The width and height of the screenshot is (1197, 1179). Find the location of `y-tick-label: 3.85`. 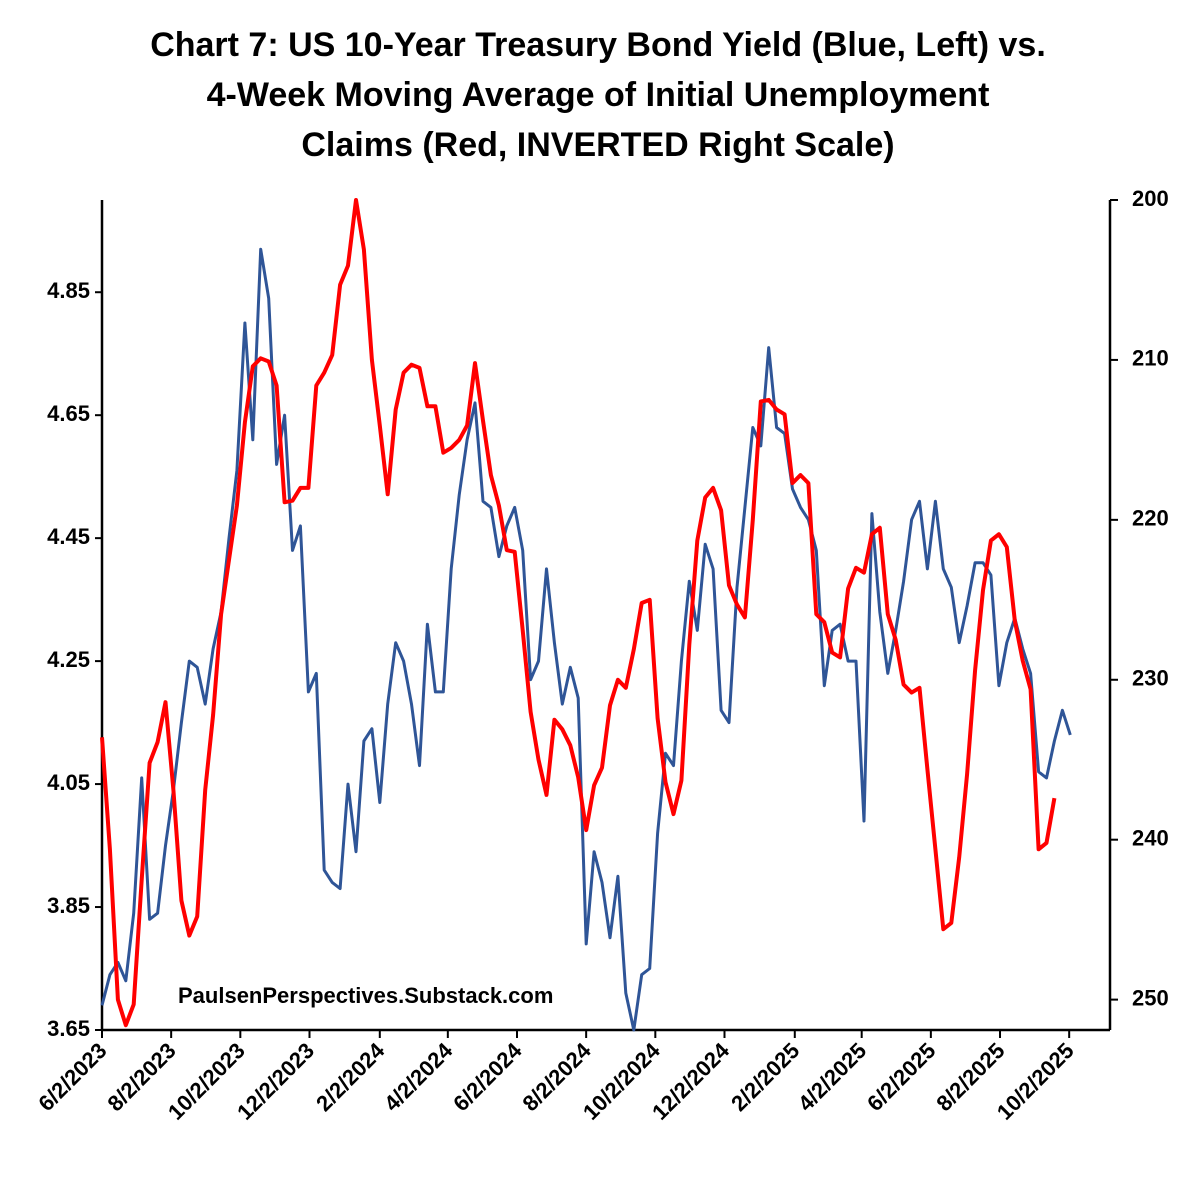

y-tick-label: 3.85 is located at coordinates (68, 905).